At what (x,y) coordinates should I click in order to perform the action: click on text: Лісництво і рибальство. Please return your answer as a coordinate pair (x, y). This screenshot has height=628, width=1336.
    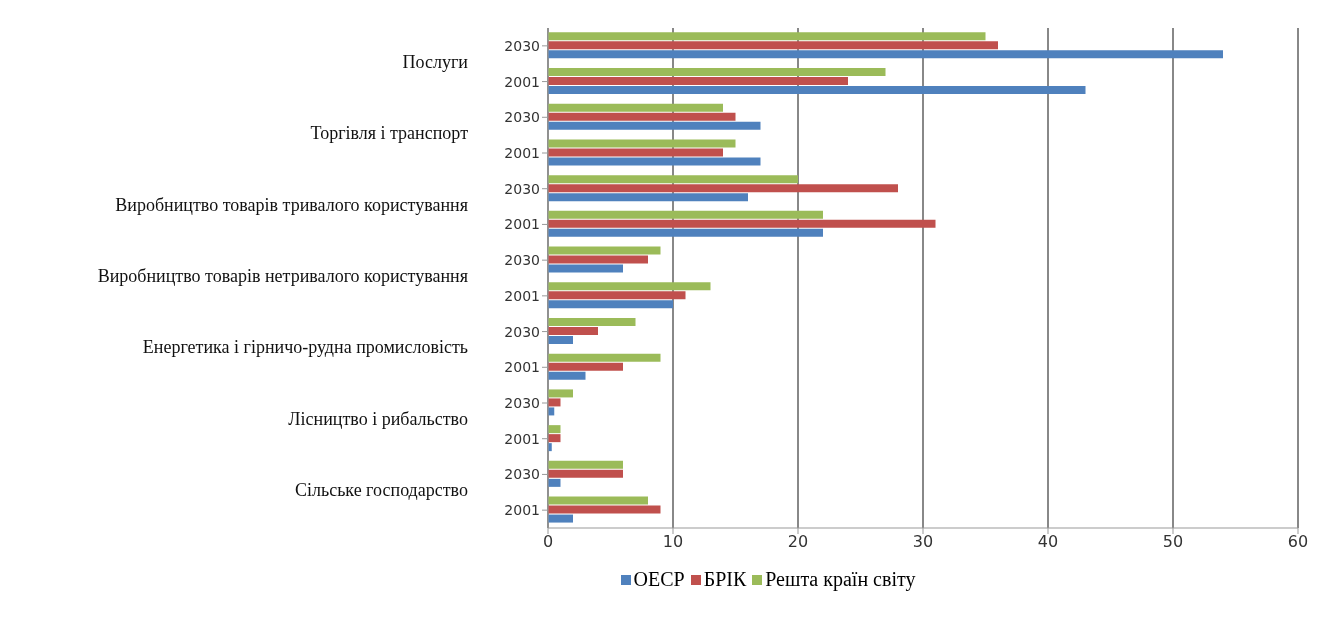
    Looking at the image, I should click on (378, 419).